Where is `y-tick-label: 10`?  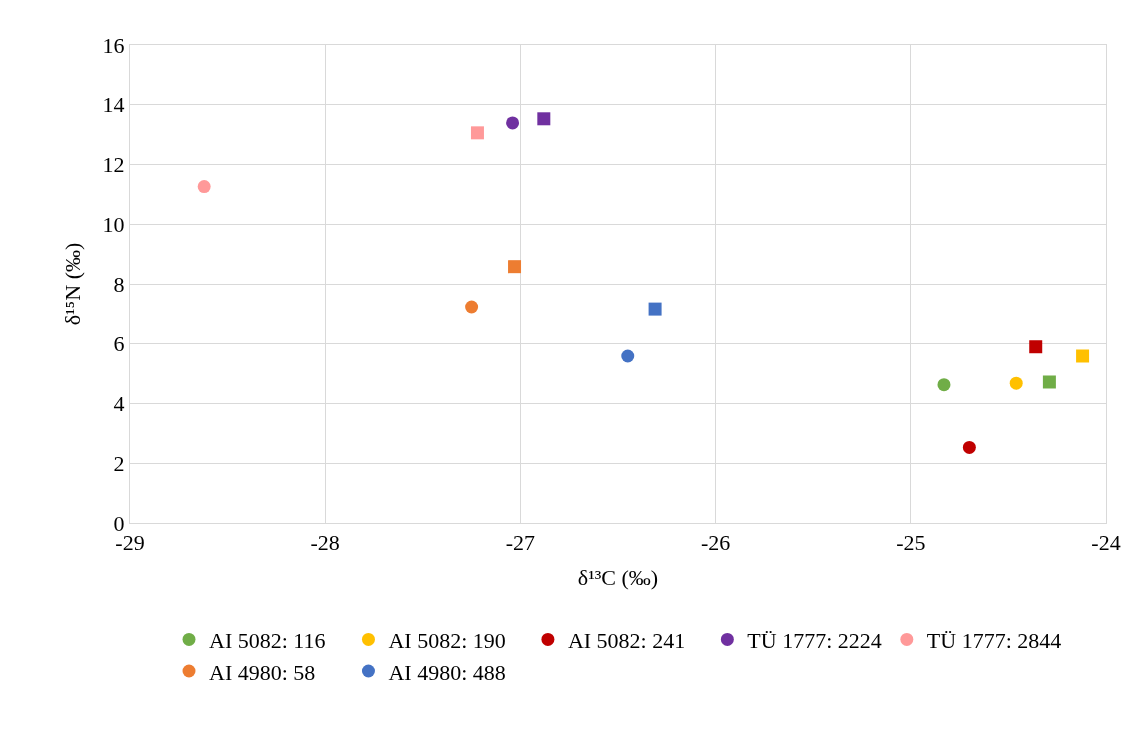 y-tick-label: 10 is located at coordinates (113, 224).